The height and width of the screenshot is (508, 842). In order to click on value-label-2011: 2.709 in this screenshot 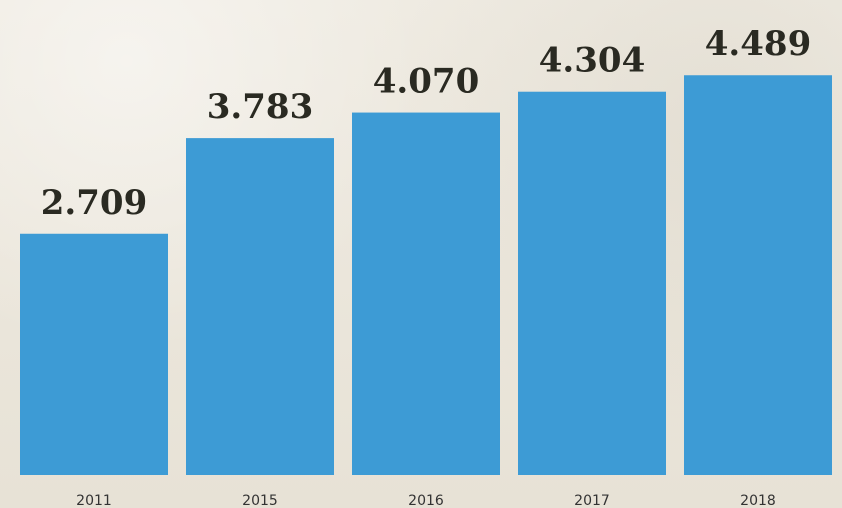, I will do `click(94, 203)`.